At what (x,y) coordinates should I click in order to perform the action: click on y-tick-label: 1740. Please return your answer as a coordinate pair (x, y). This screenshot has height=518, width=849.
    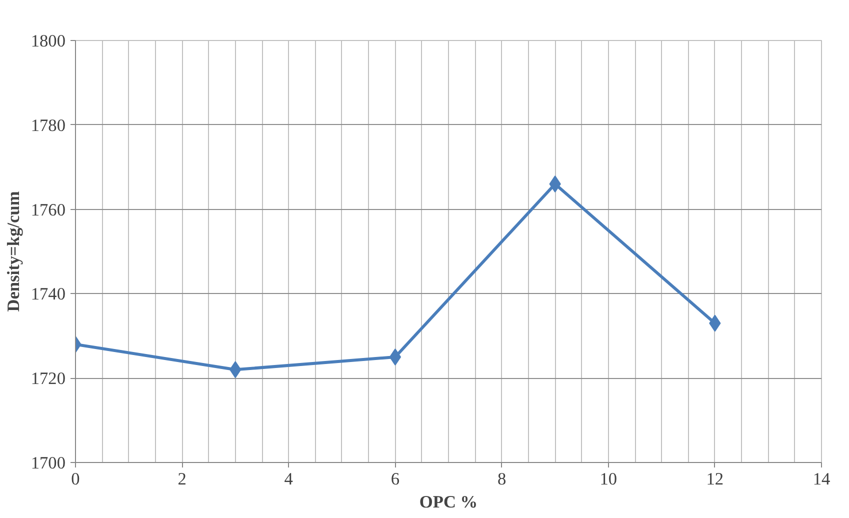
    Looking at the image, I should click on (48, 294).